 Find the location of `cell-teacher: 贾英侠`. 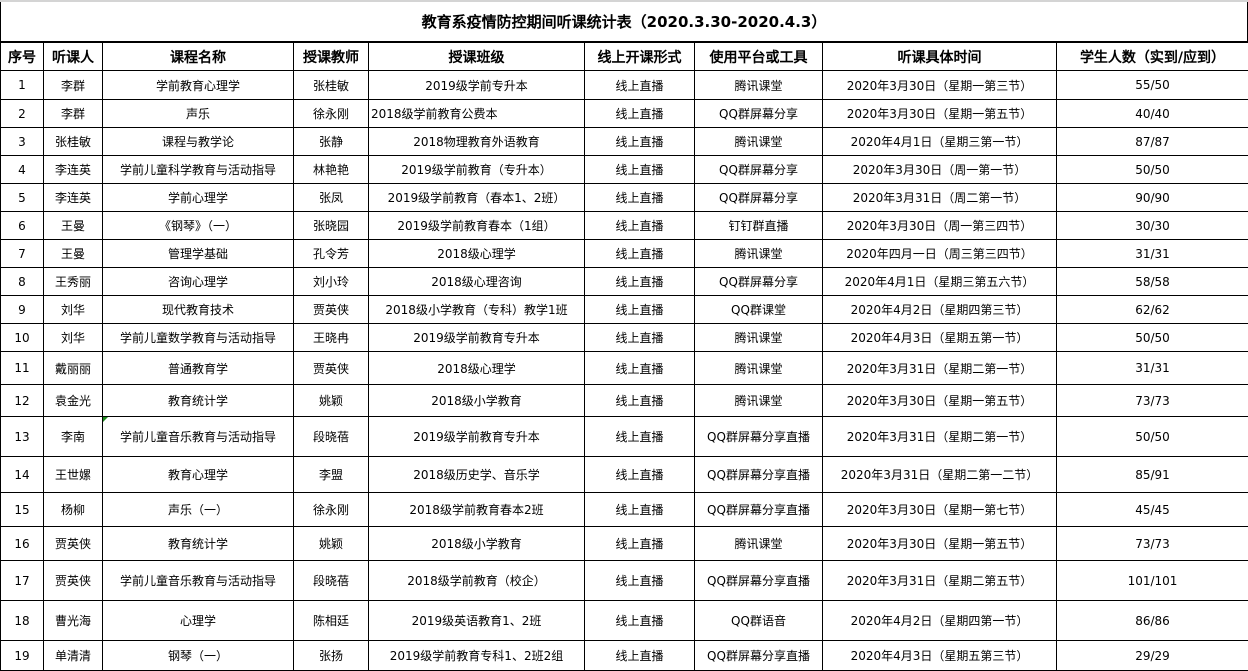

cell-teacher: 贾英侠 is located at coordinates (331, 368).